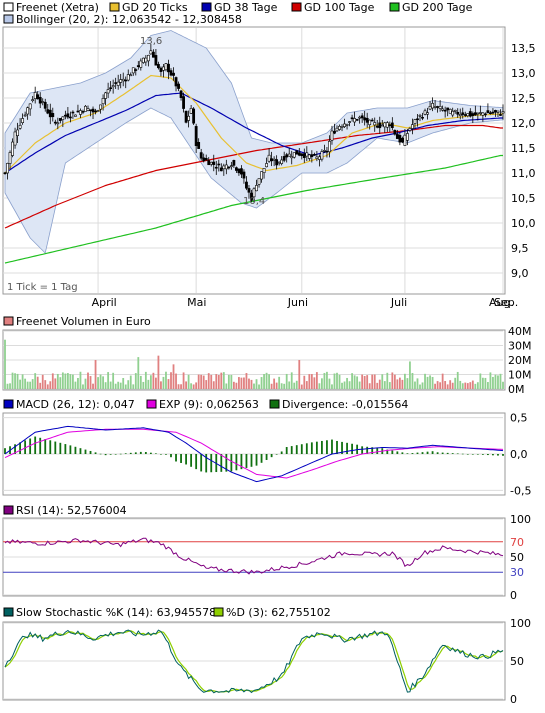 The height and width of the screenshot is (713, 545). Describe the element at coordinates (437, 7) in the screenshot. I see `legend-label-gd200: GD 200 Tage` at that location.